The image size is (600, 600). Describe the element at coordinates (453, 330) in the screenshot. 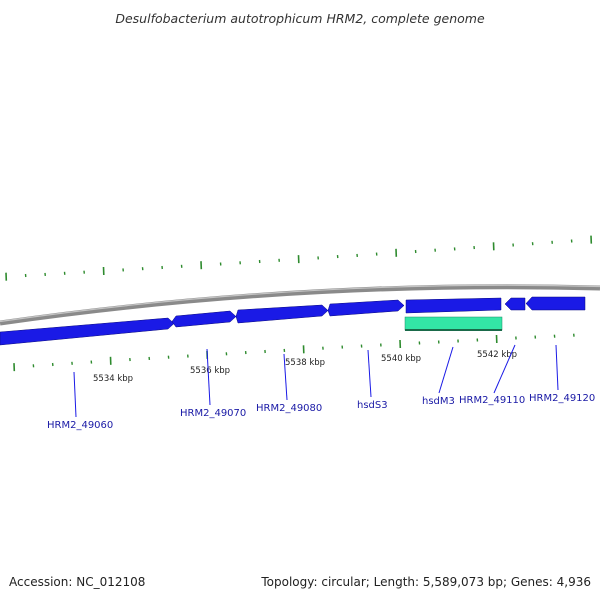

I see `gene-arrow-hsdm3-shadow` at that location.